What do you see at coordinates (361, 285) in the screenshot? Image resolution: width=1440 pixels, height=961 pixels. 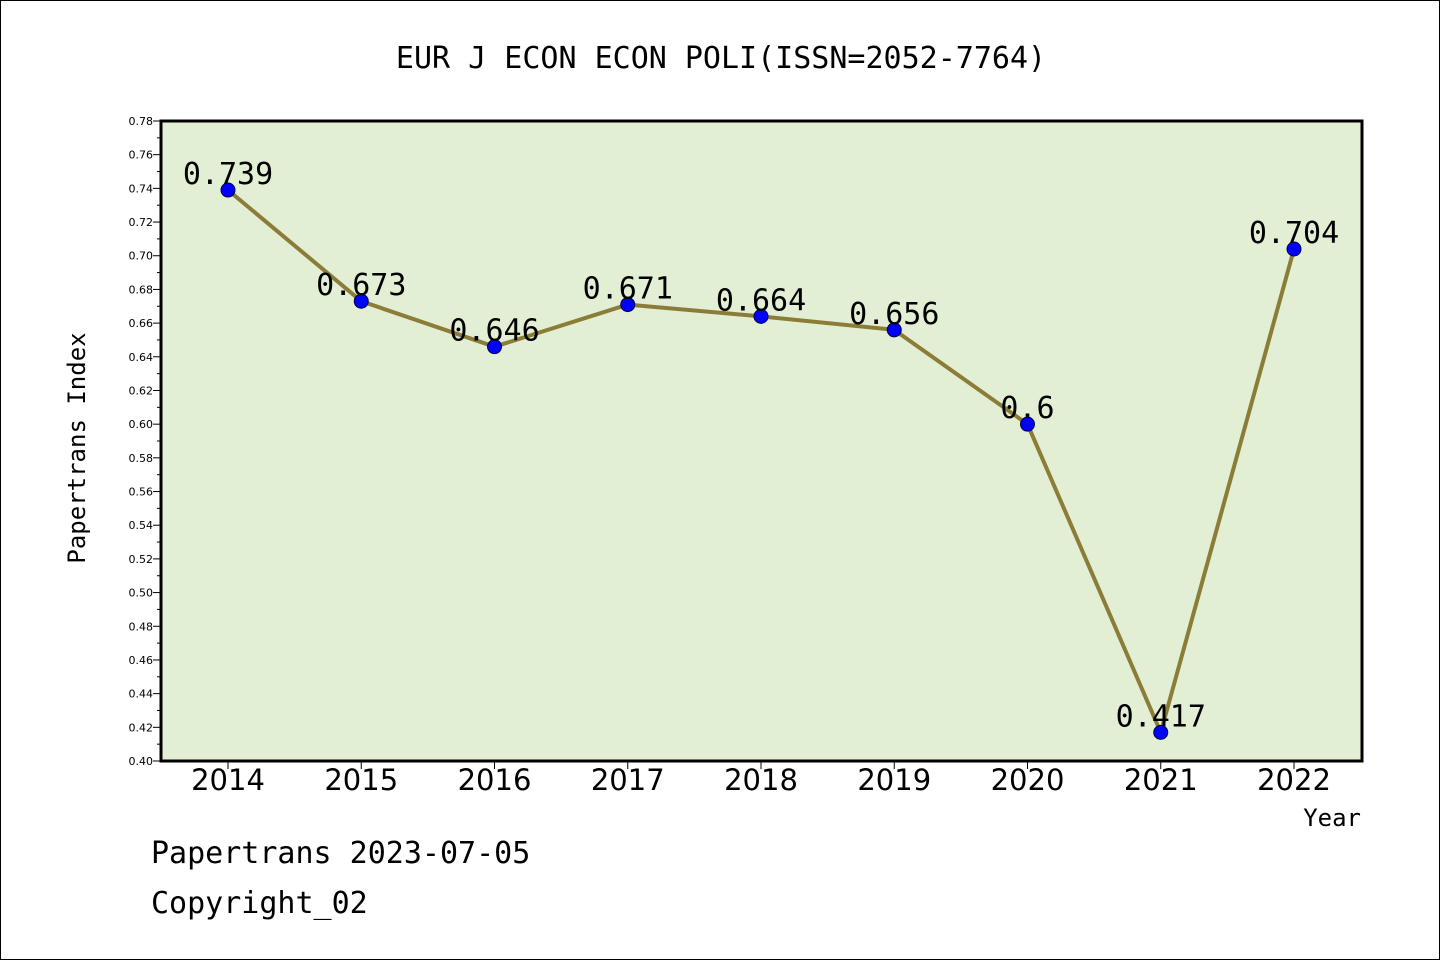 I see `data-label: 0.673` at bounding box center [361, 285].